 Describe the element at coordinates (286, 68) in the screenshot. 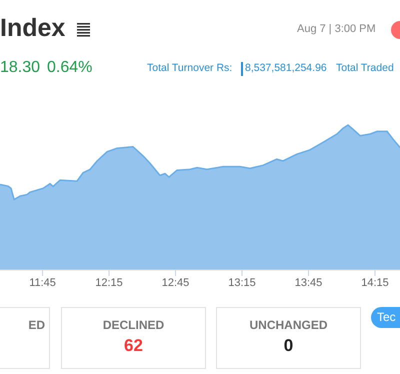

I see `text: 8,537,581,254.96` at that location.